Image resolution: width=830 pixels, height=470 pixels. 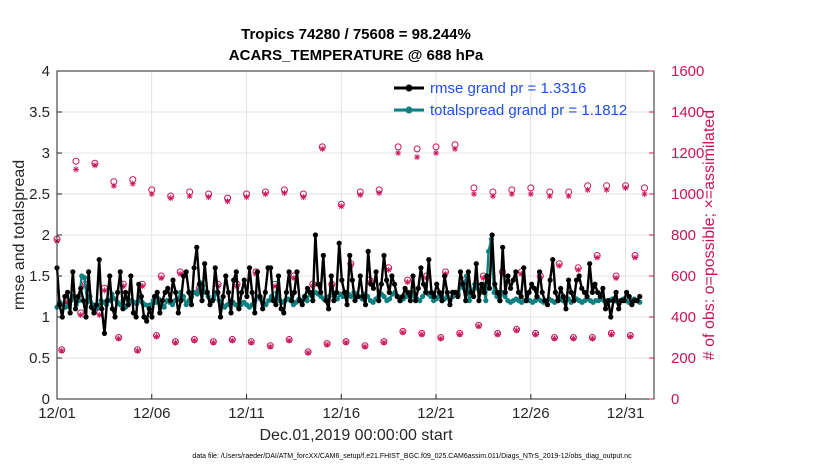 I want to click on legend-rmse-label: rmse grand pr = 1.3316, so click(x=508, y=88).